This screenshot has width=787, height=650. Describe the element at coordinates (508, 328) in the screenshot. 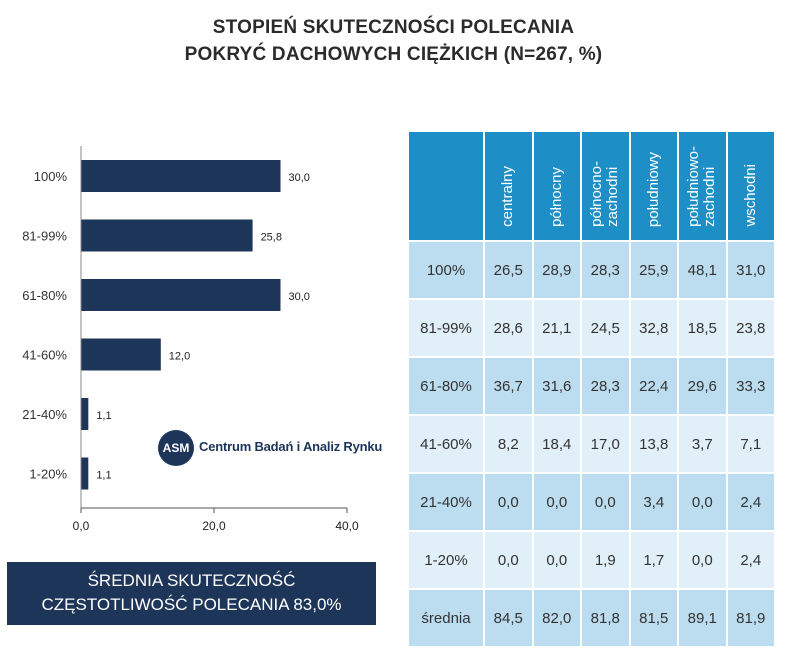

I see `table-cell: 28,6` at that location.